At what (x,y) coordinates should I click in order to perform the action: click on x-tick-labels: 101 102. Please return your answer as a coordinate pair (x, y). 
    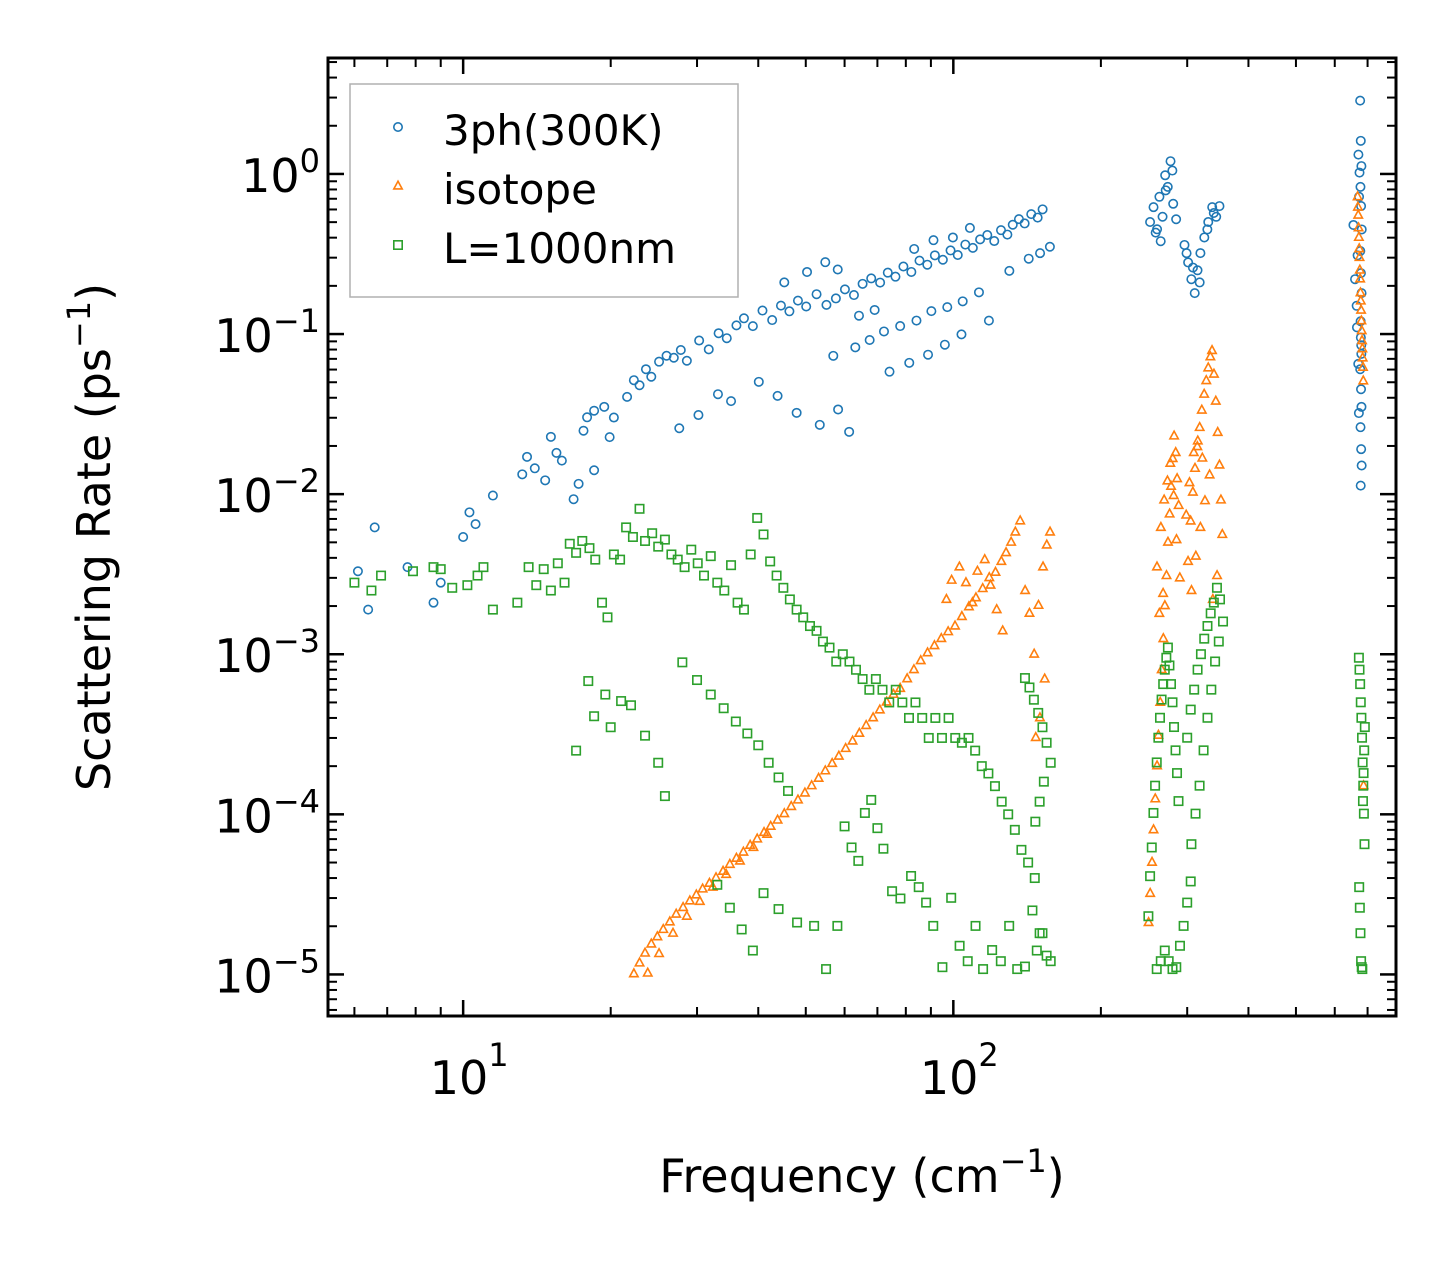
    Looking at the image, I should click on (714, 1070).